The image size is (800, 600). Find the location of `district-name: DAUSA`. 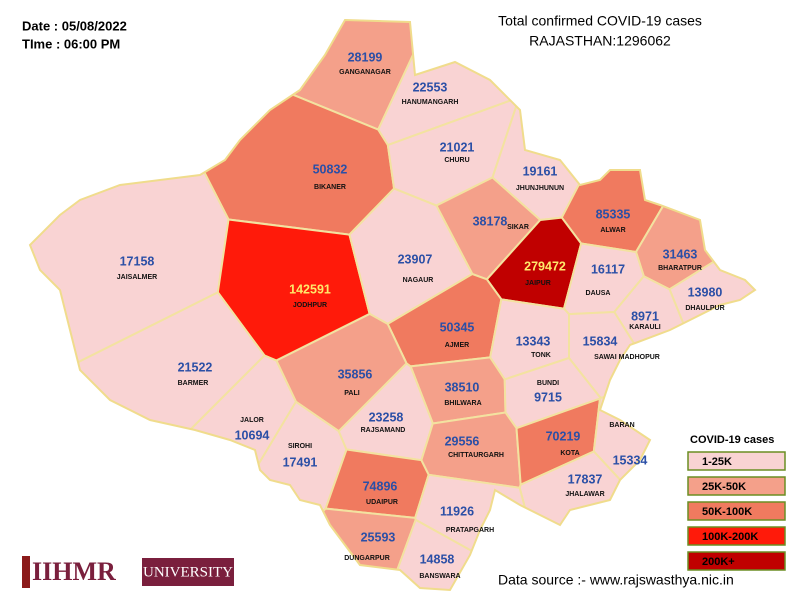

district-name: DAUSA is located at coordinates (598, 293).